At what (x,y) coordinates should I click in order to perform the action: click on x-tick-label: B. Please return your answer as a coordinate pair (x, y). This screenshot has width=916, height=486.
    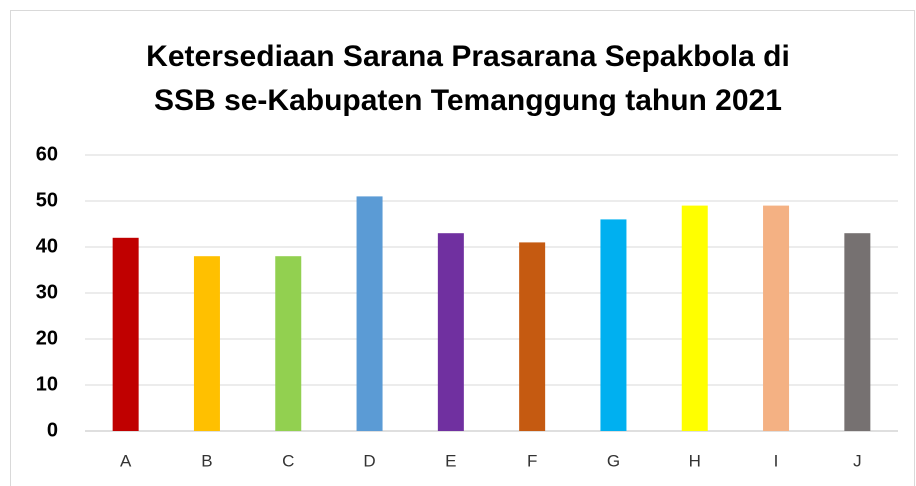
    Looking at the image, I should click on (206, 460).